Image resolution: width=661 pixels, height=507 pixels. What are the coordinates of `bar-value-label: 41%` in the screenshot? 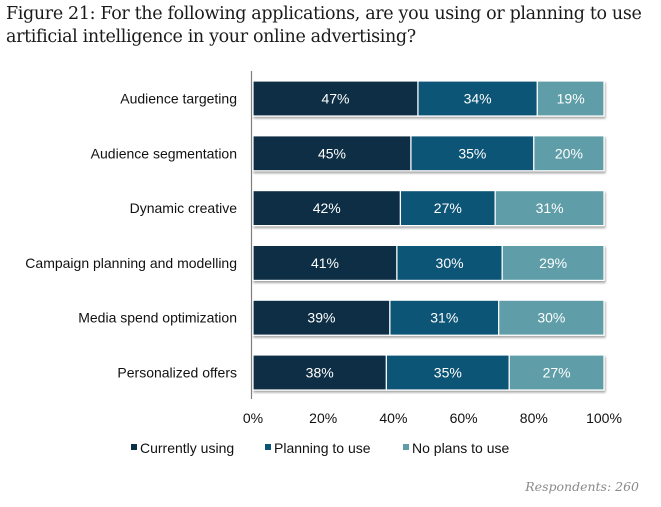 It's located at (325, 263).